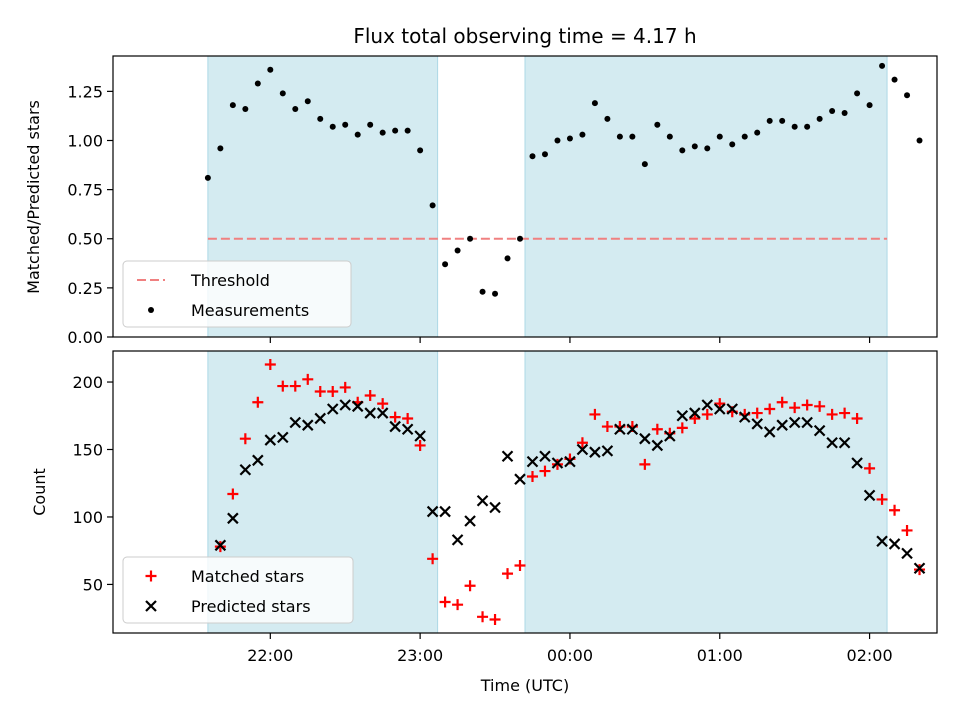 The width and height of the screenshot is (960, 720). What do you see at coordinates (93, 584) in the screenshot?
I see `bottom-y-tick-label-1: 50` at bounding box center [93, 584].